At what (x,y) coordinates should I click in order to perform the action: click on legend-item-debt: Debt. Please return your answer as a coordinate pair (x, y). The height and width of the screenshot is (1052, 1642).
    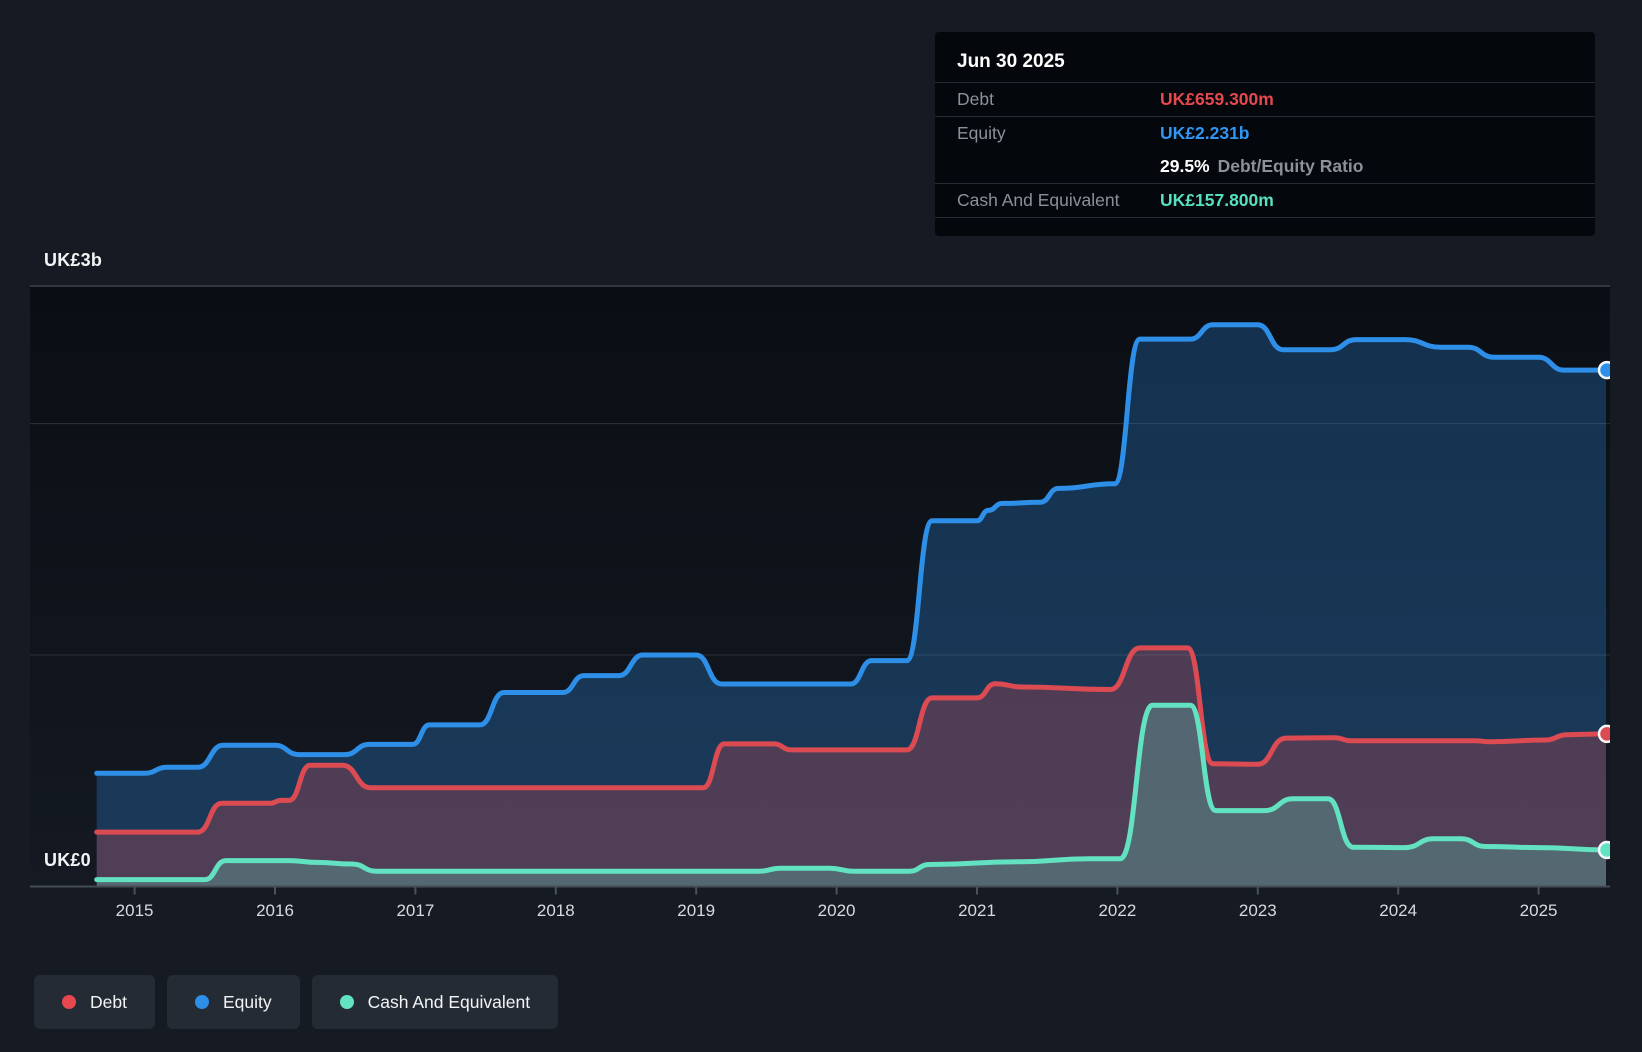
    Looking at the image, I should click on (94, 1002).